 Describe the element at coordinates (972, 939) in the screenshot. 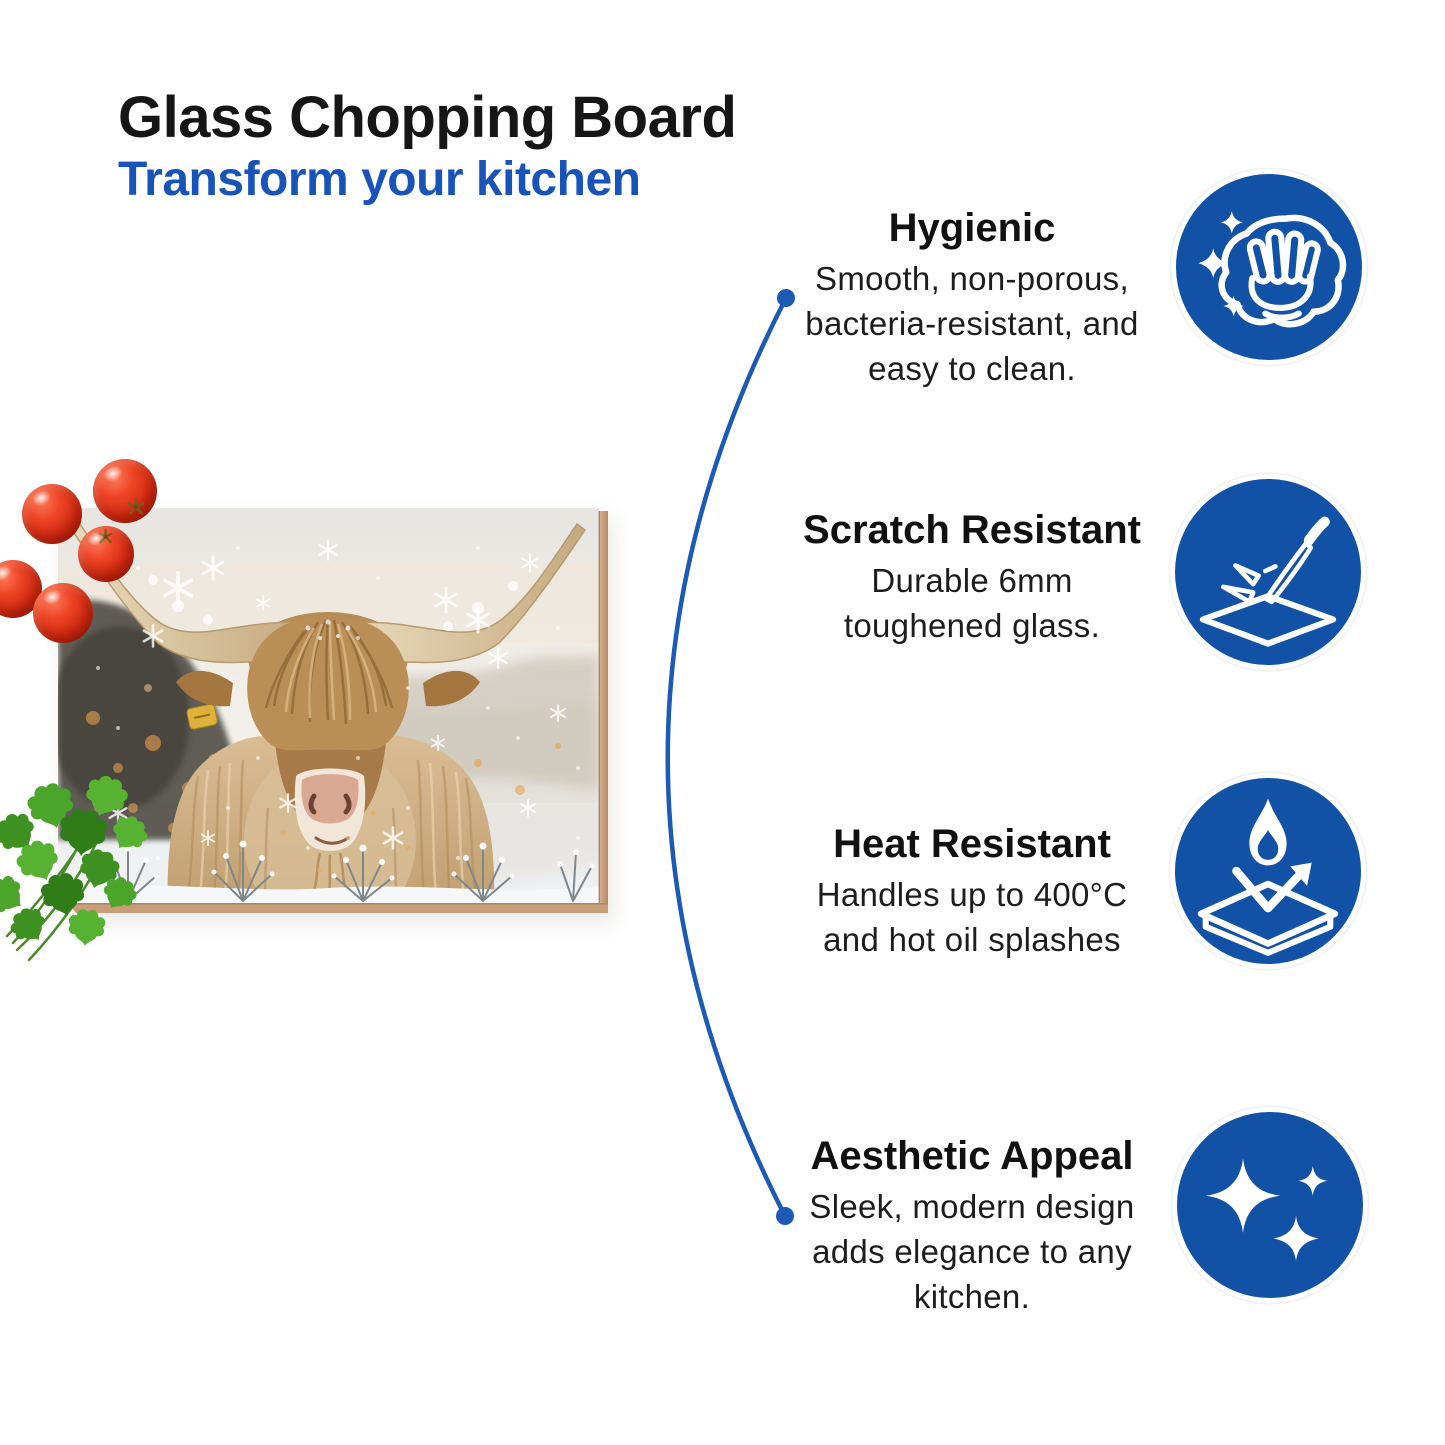

I see `feature-description-line: and hot oil splashes` at that location.